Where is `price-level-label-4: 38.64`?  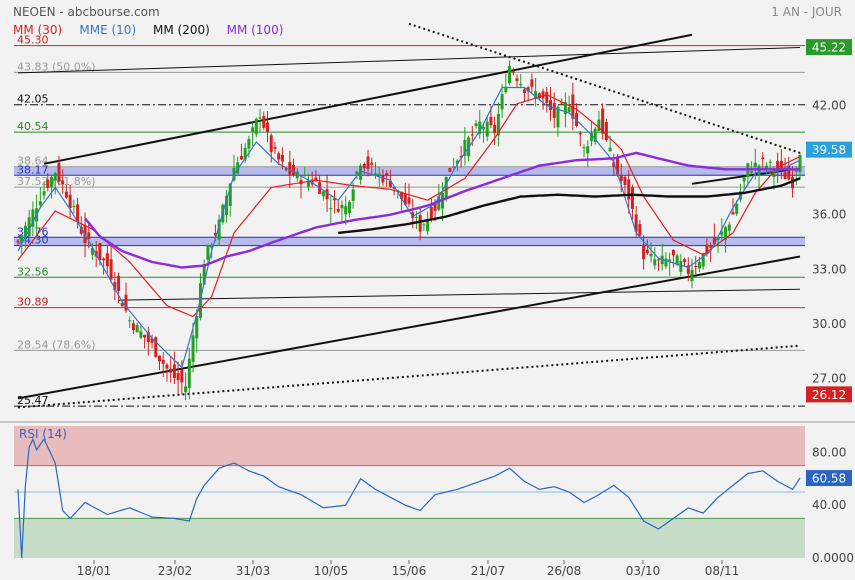 price-level-label-4: 38.64 is located at coordinates (33, 161).